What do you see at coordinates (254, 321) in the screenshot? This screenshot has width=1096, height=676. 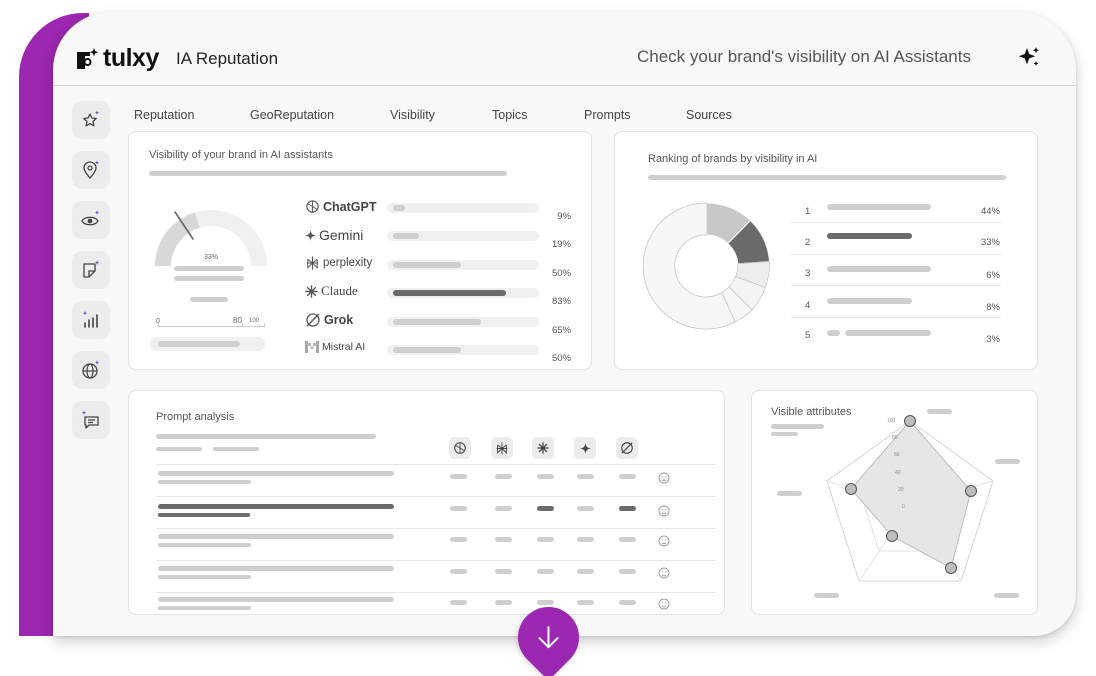 I see `scale-max: 100` at bounding box center [254, 321].